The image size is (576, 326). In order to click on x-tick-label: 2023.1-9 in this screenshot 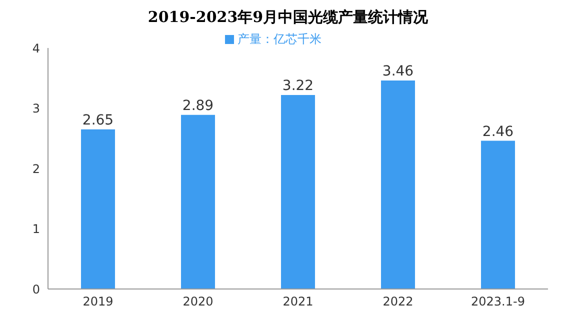, I will do `click(498, 301)`.